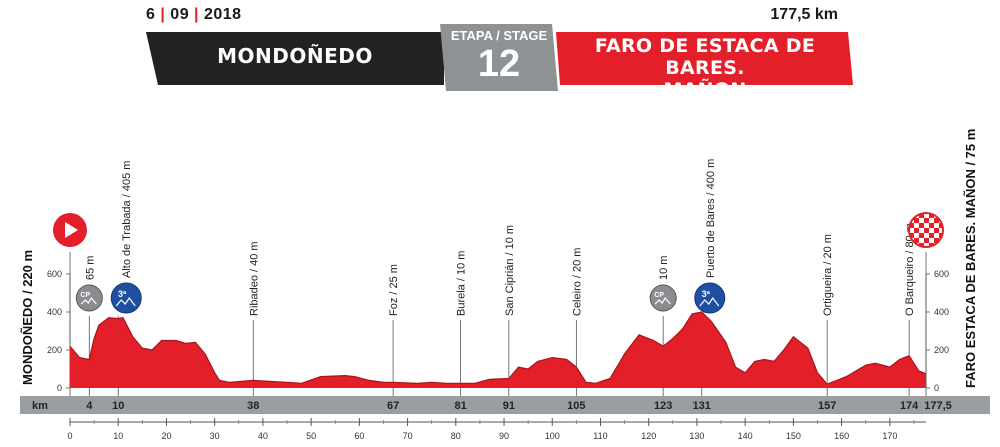 Image resolution: width=1000 pixels, height=447 pixels. Describe the element at coordinates (941, 350) in the screenshot. I see `altitude-tick-label-right: 200` at that location.